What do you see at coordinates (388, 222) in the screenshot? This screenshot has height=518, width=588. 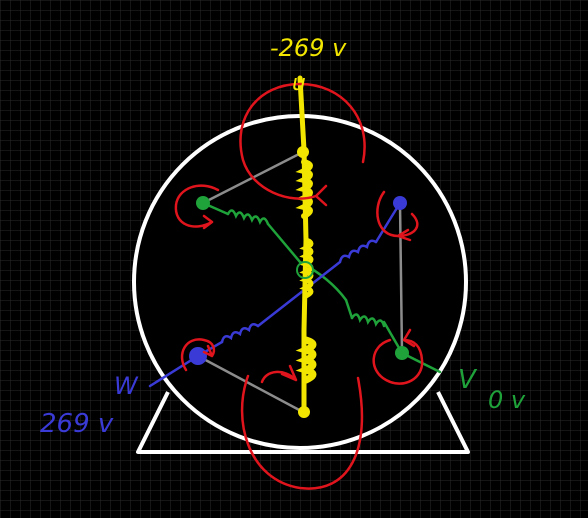 I see `phase-w-lead-top` at bounding box center [388, 222].